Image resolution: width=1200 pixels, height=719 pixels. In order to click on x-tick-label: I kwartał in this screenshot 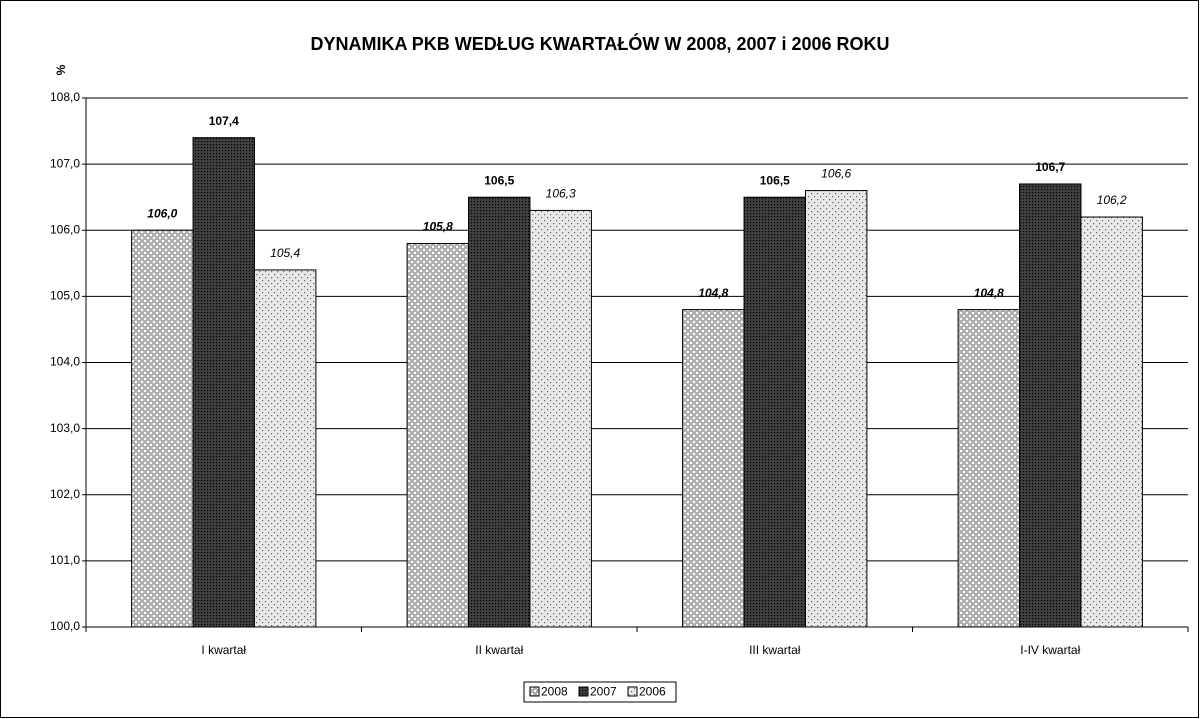, I will do `click(223, 650)`.